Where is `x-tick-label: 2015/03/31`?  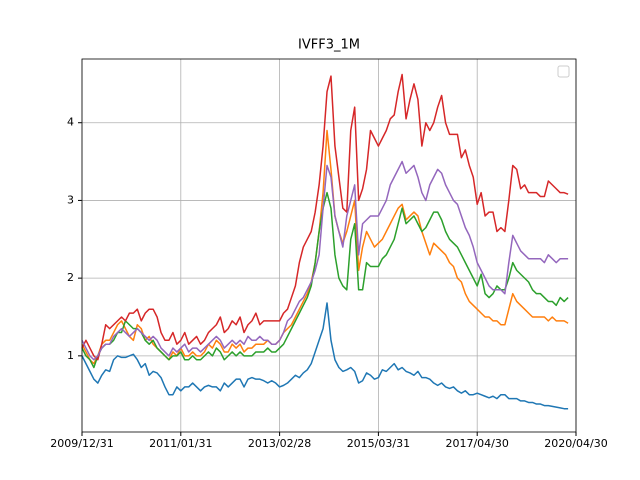 x-tick-label: 2015/03/31 is located at coordinates (378, 443).